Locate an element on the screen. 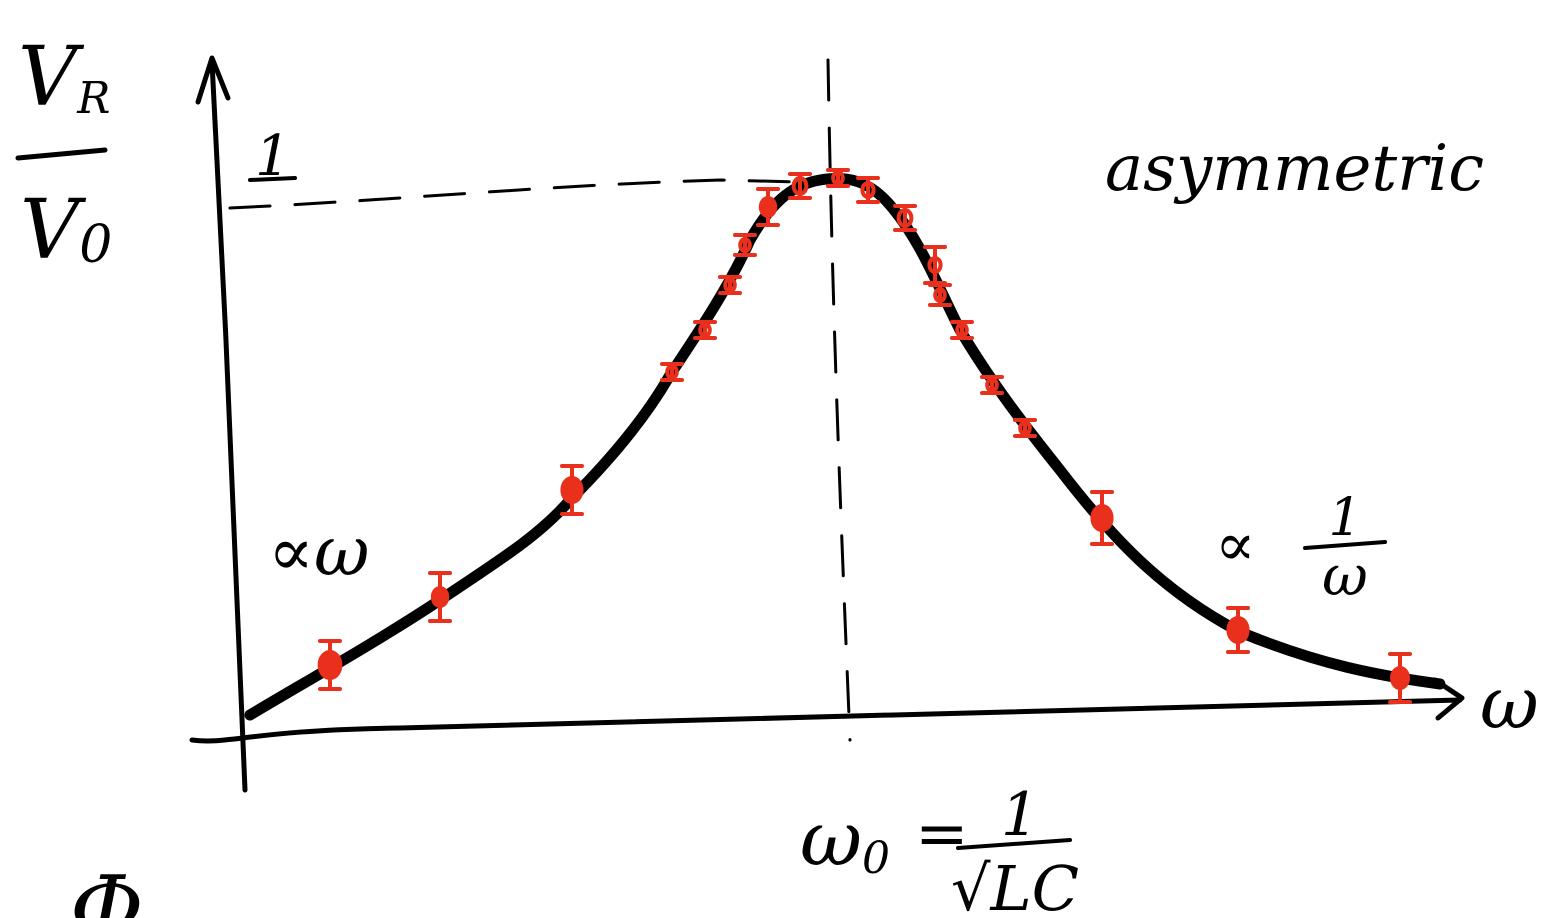 This screenshot has height=918, width=1550. next-plot-label: Φ is located at coordinates (107, 887).